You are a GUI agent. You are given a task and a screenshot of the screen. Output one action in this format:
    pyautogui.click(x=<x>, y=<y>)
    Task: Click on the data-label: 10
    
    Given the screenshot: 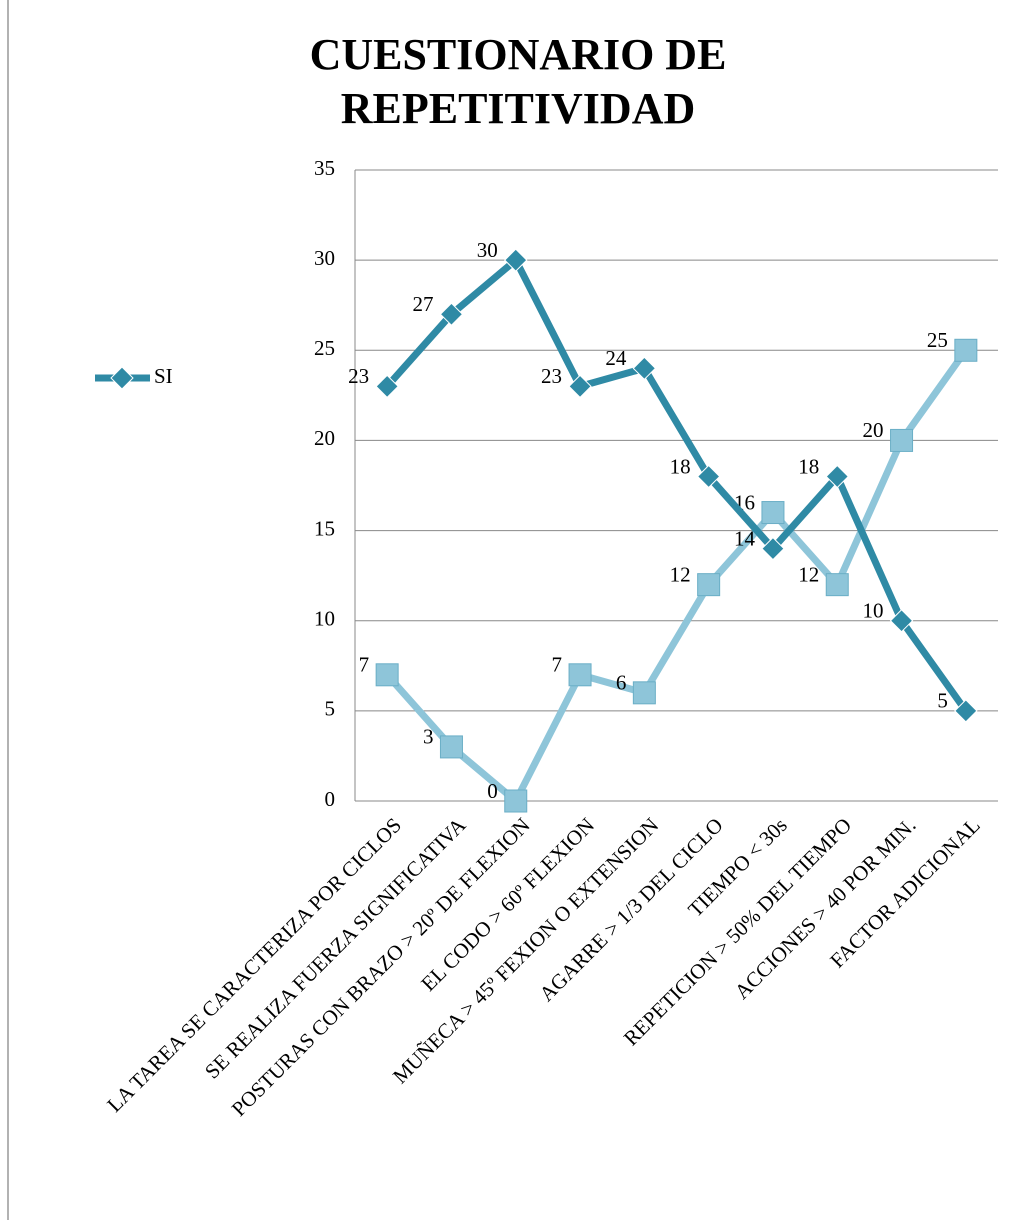 What is the action you would take?
    pyautogui.click(x=873, y=611)
    